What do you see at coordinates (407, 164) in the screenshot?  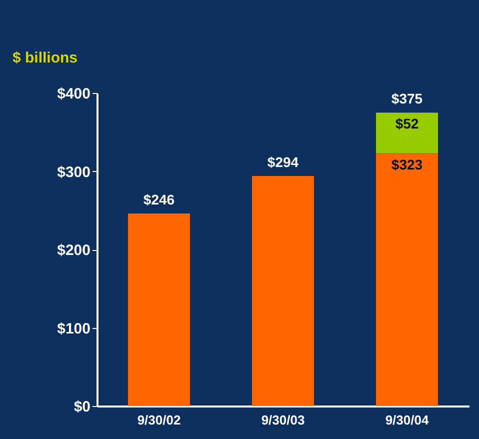 I see `data-label: $323` at bounding box center [407, 164].